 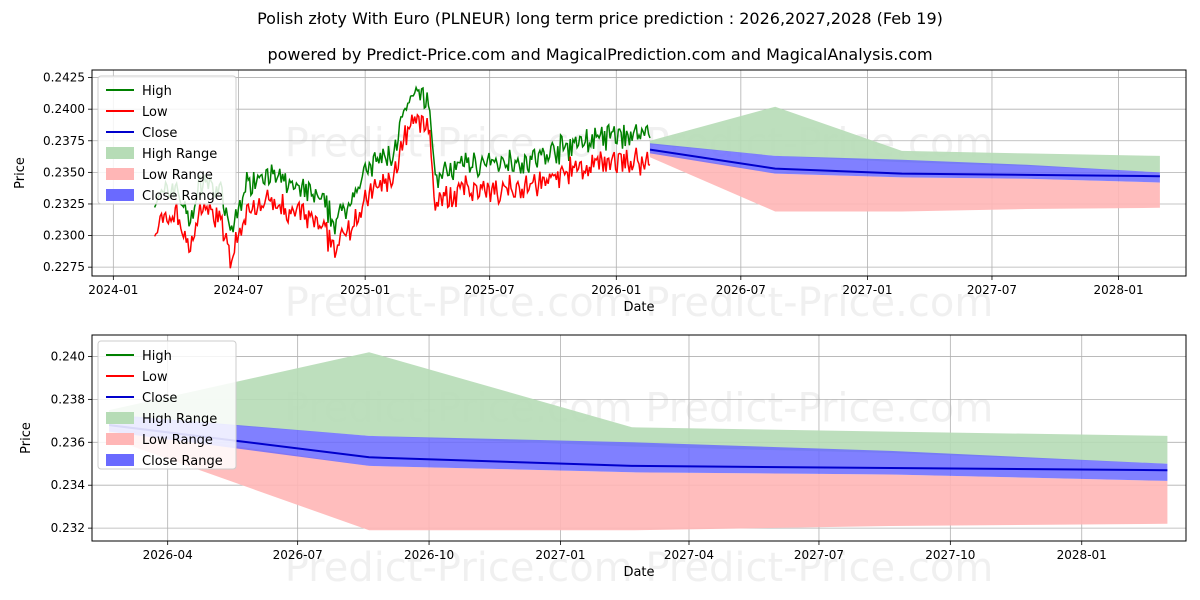 What do you see at coordinates (429, 555) in the screenshot?
I see `p2-x-tick-label: 2026-10` at bounding box center [429, 555].